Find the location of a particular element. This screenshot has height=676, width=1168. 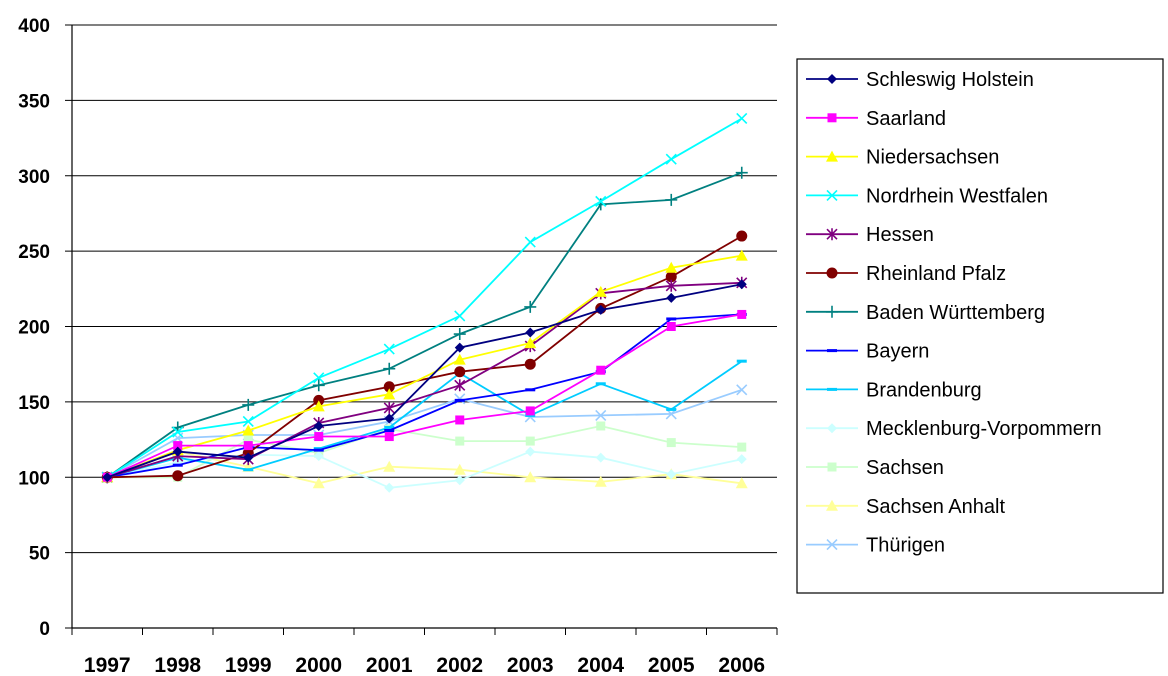

legend-item: Baden Württemberg is located at coordinates (925, 313).